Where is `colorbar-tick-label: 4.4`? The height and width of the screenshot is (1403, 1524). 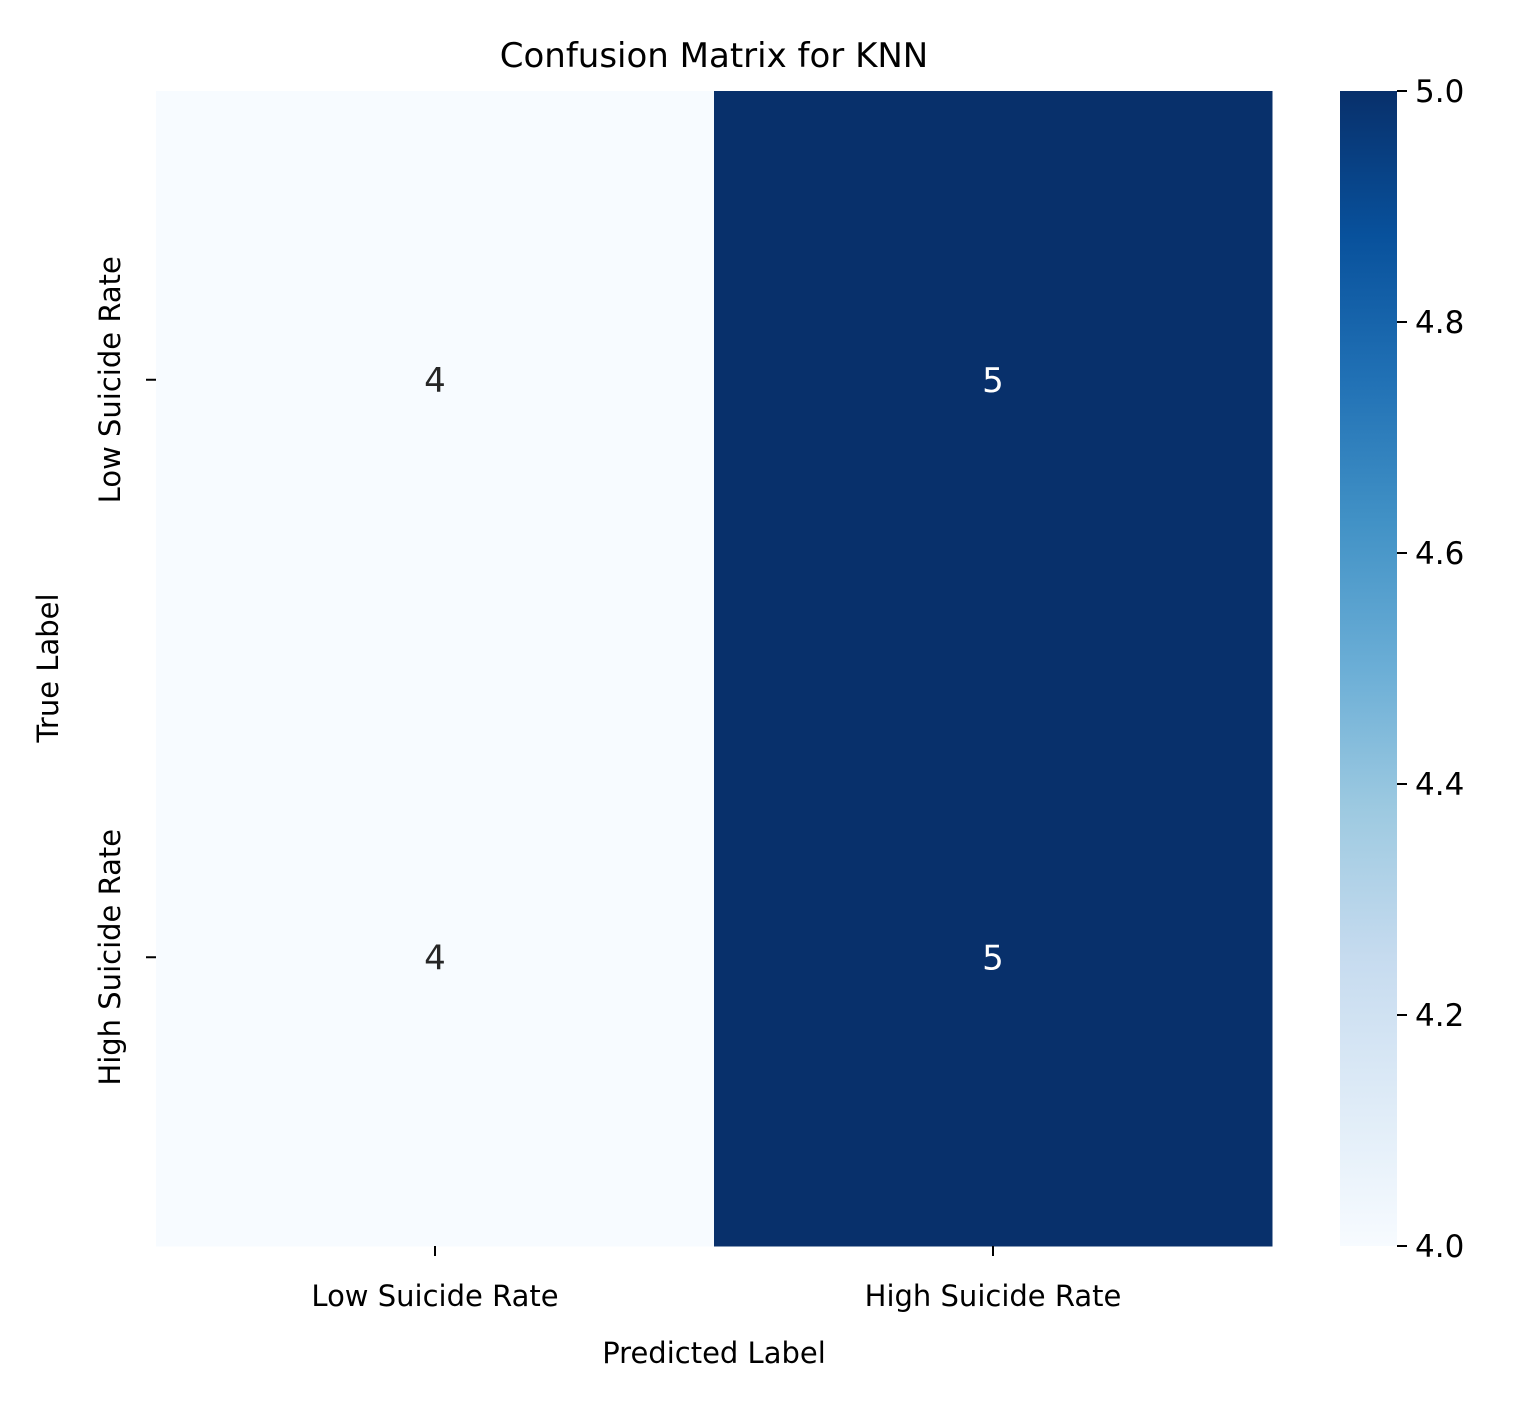
colorbar-tick-label: 4.4 is located at coordinates (1439, 785).